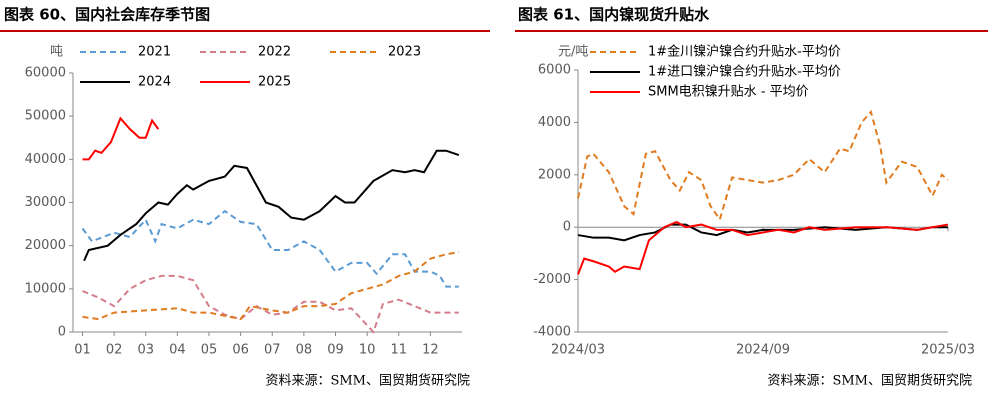 This screenshot has width=990, height=404. What do you see at coordinates (45, 116) in the screenshot?
I see `y-tick-label: 50000` at bounding box center [45, 116].